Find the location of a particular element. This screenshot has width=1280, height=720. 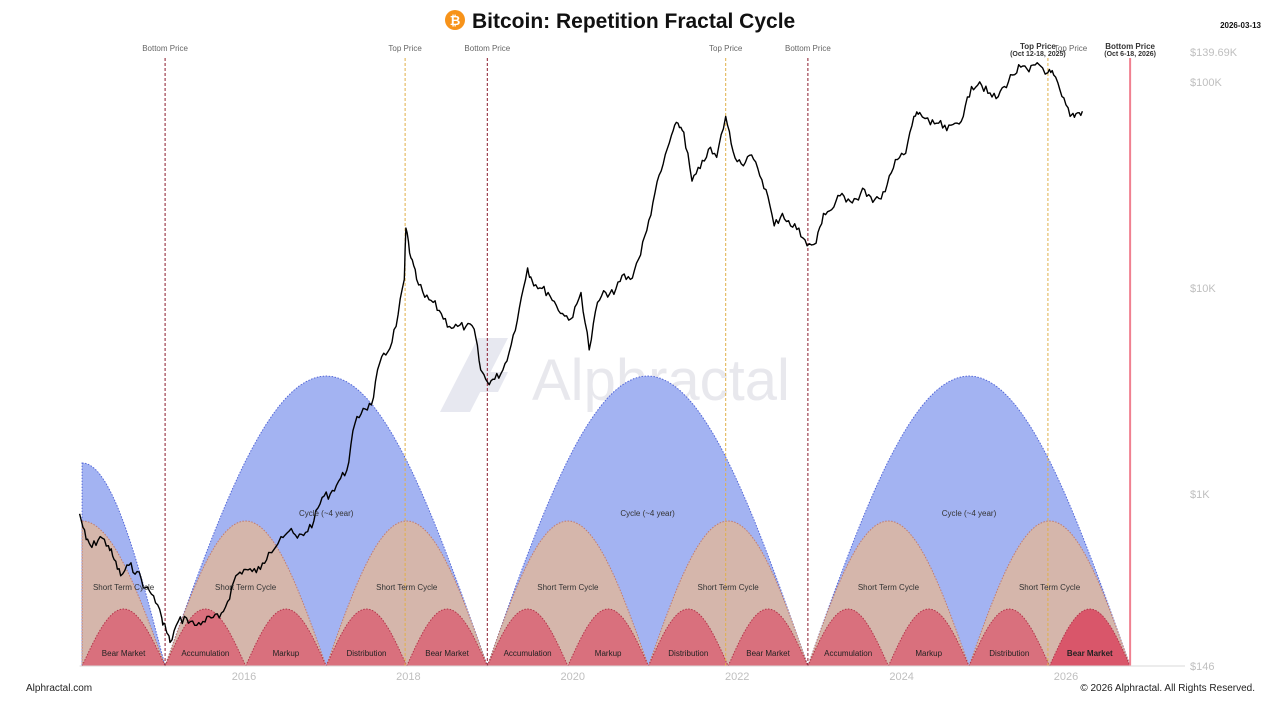

footer-right-text: © 2026 Alphractal. All Rights Reserved. is located at coordinates (1167, 688).